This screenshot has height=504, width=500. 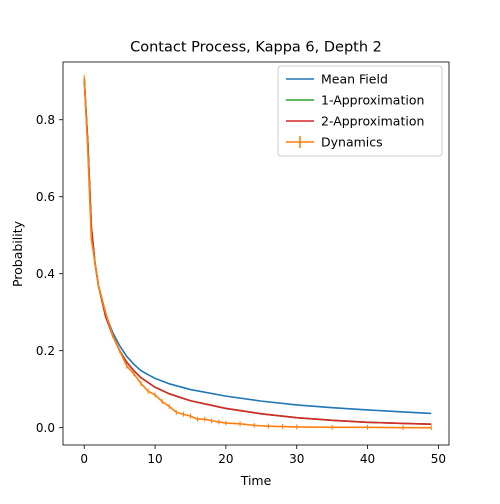 I want to click on legend-label-dynamics: Dynamics, so click(x=352, y=142).